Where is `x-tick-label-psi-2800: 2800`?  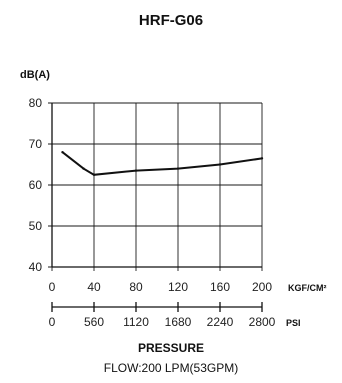 x-tick-label-psi-2800: 2800 is located at coordinates (262, 322).